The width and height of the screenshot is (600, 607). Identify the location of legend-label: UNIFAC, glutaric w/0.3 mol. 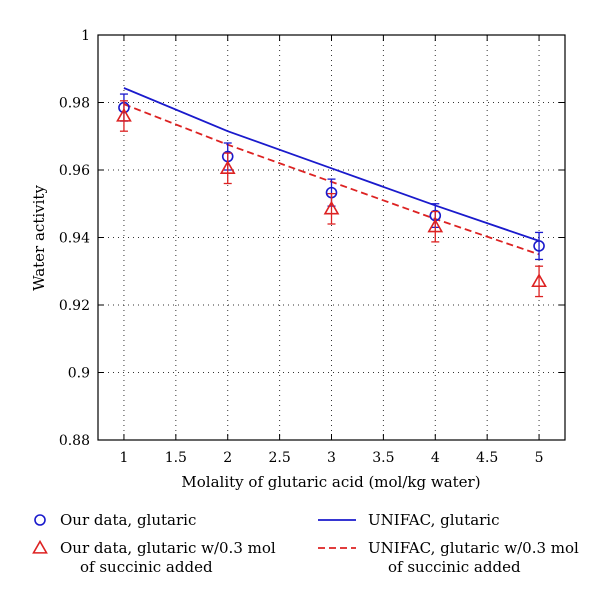
(473, 548).